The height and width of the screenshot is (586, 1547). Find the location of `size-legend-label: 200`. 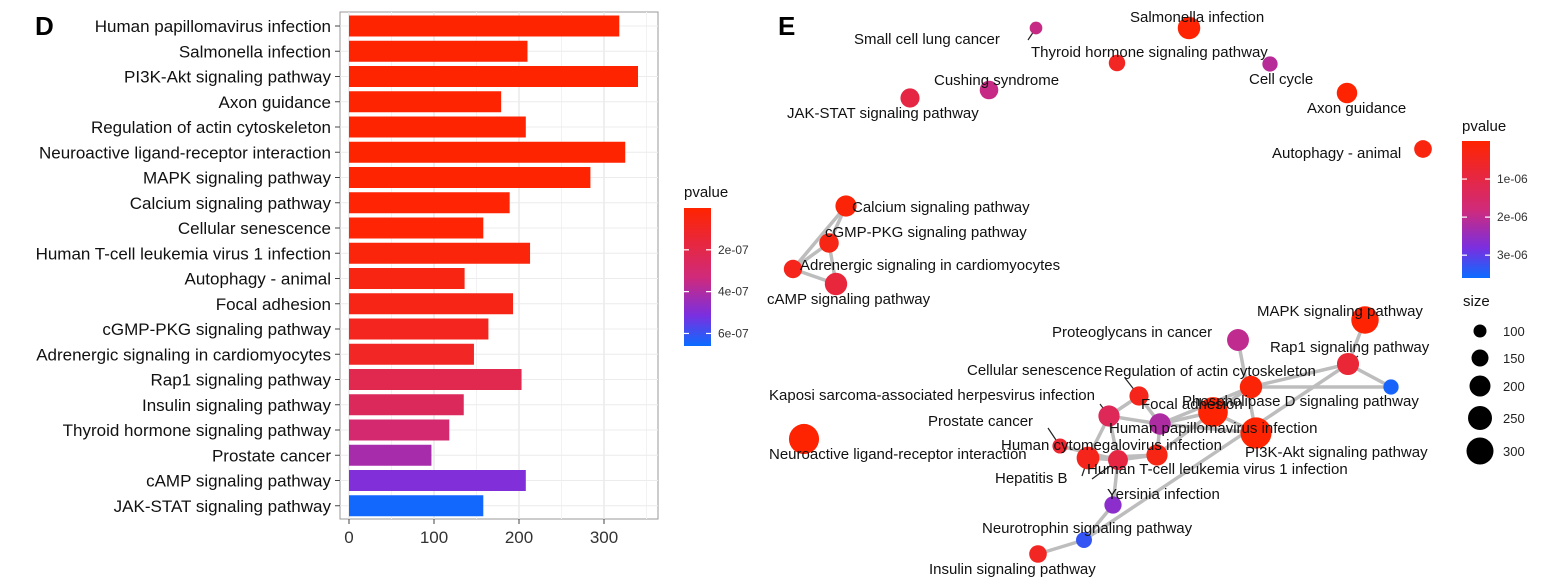

size-legend-label: 200 is located at coordinates (1514, 386).